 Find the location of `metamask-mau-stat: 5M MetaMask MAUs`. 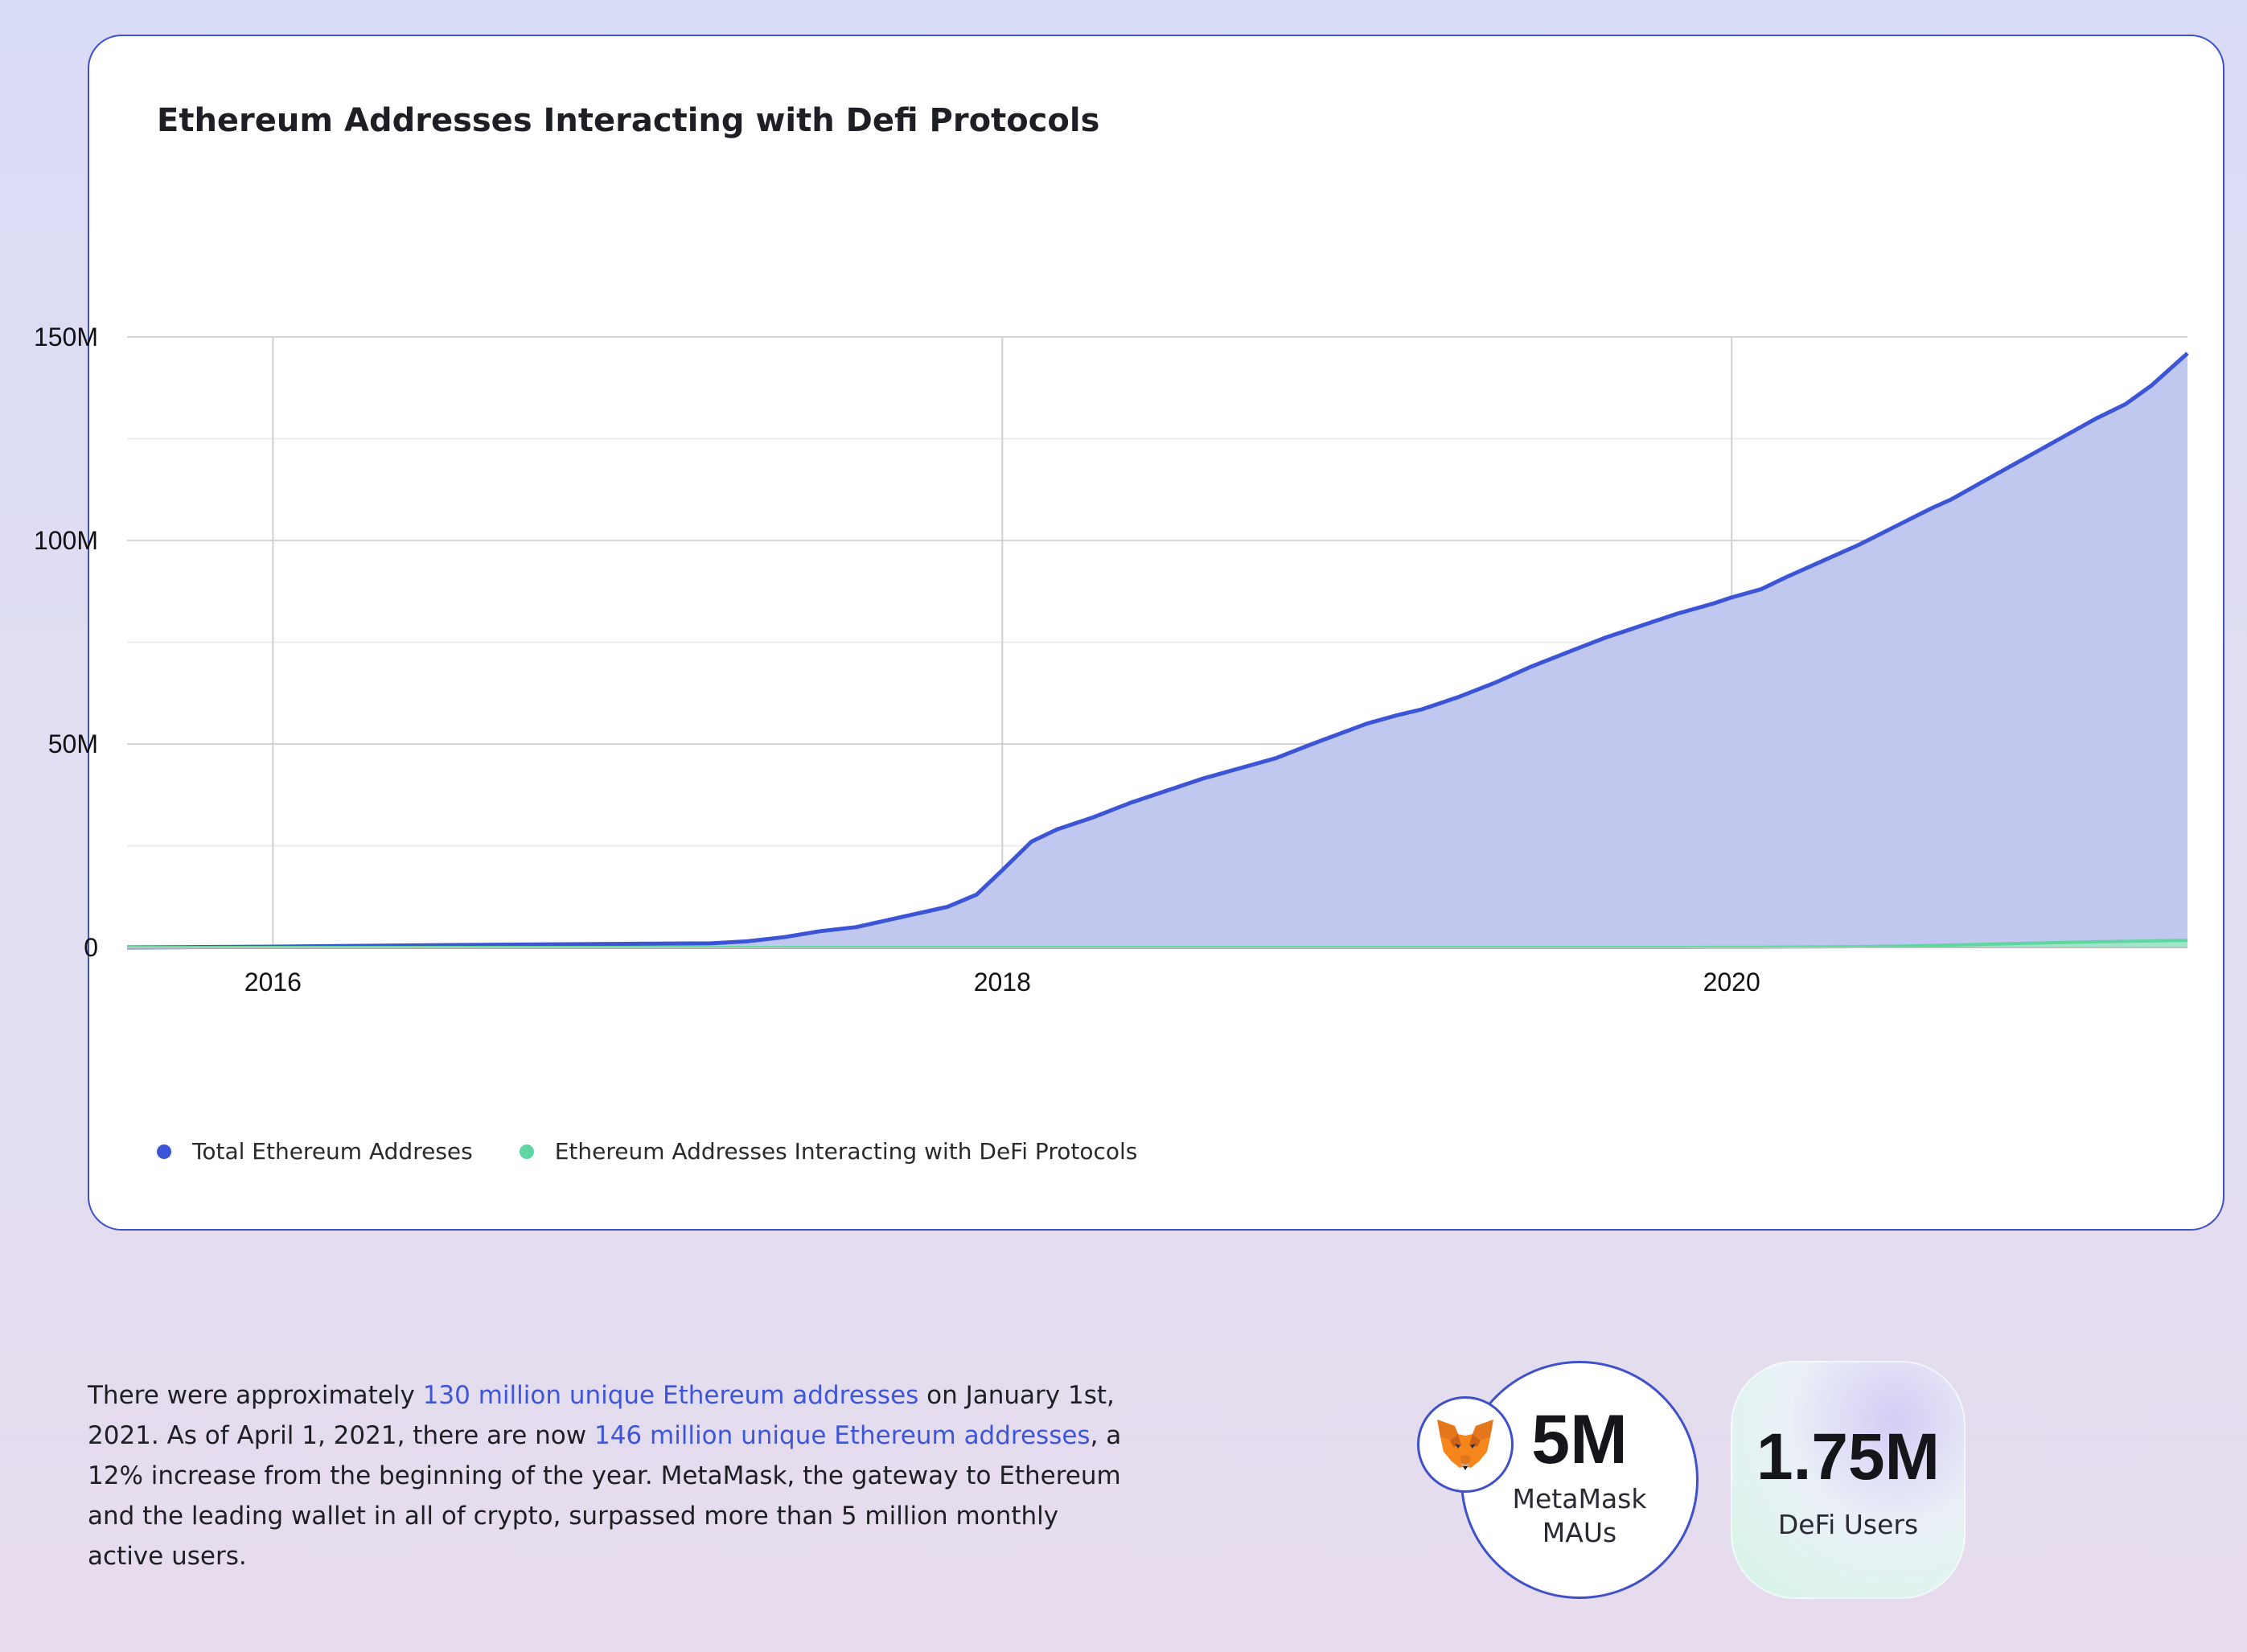

metamask-mau-stat: 5M MetaMask MAUs is located at coordinates (1580, 1480).